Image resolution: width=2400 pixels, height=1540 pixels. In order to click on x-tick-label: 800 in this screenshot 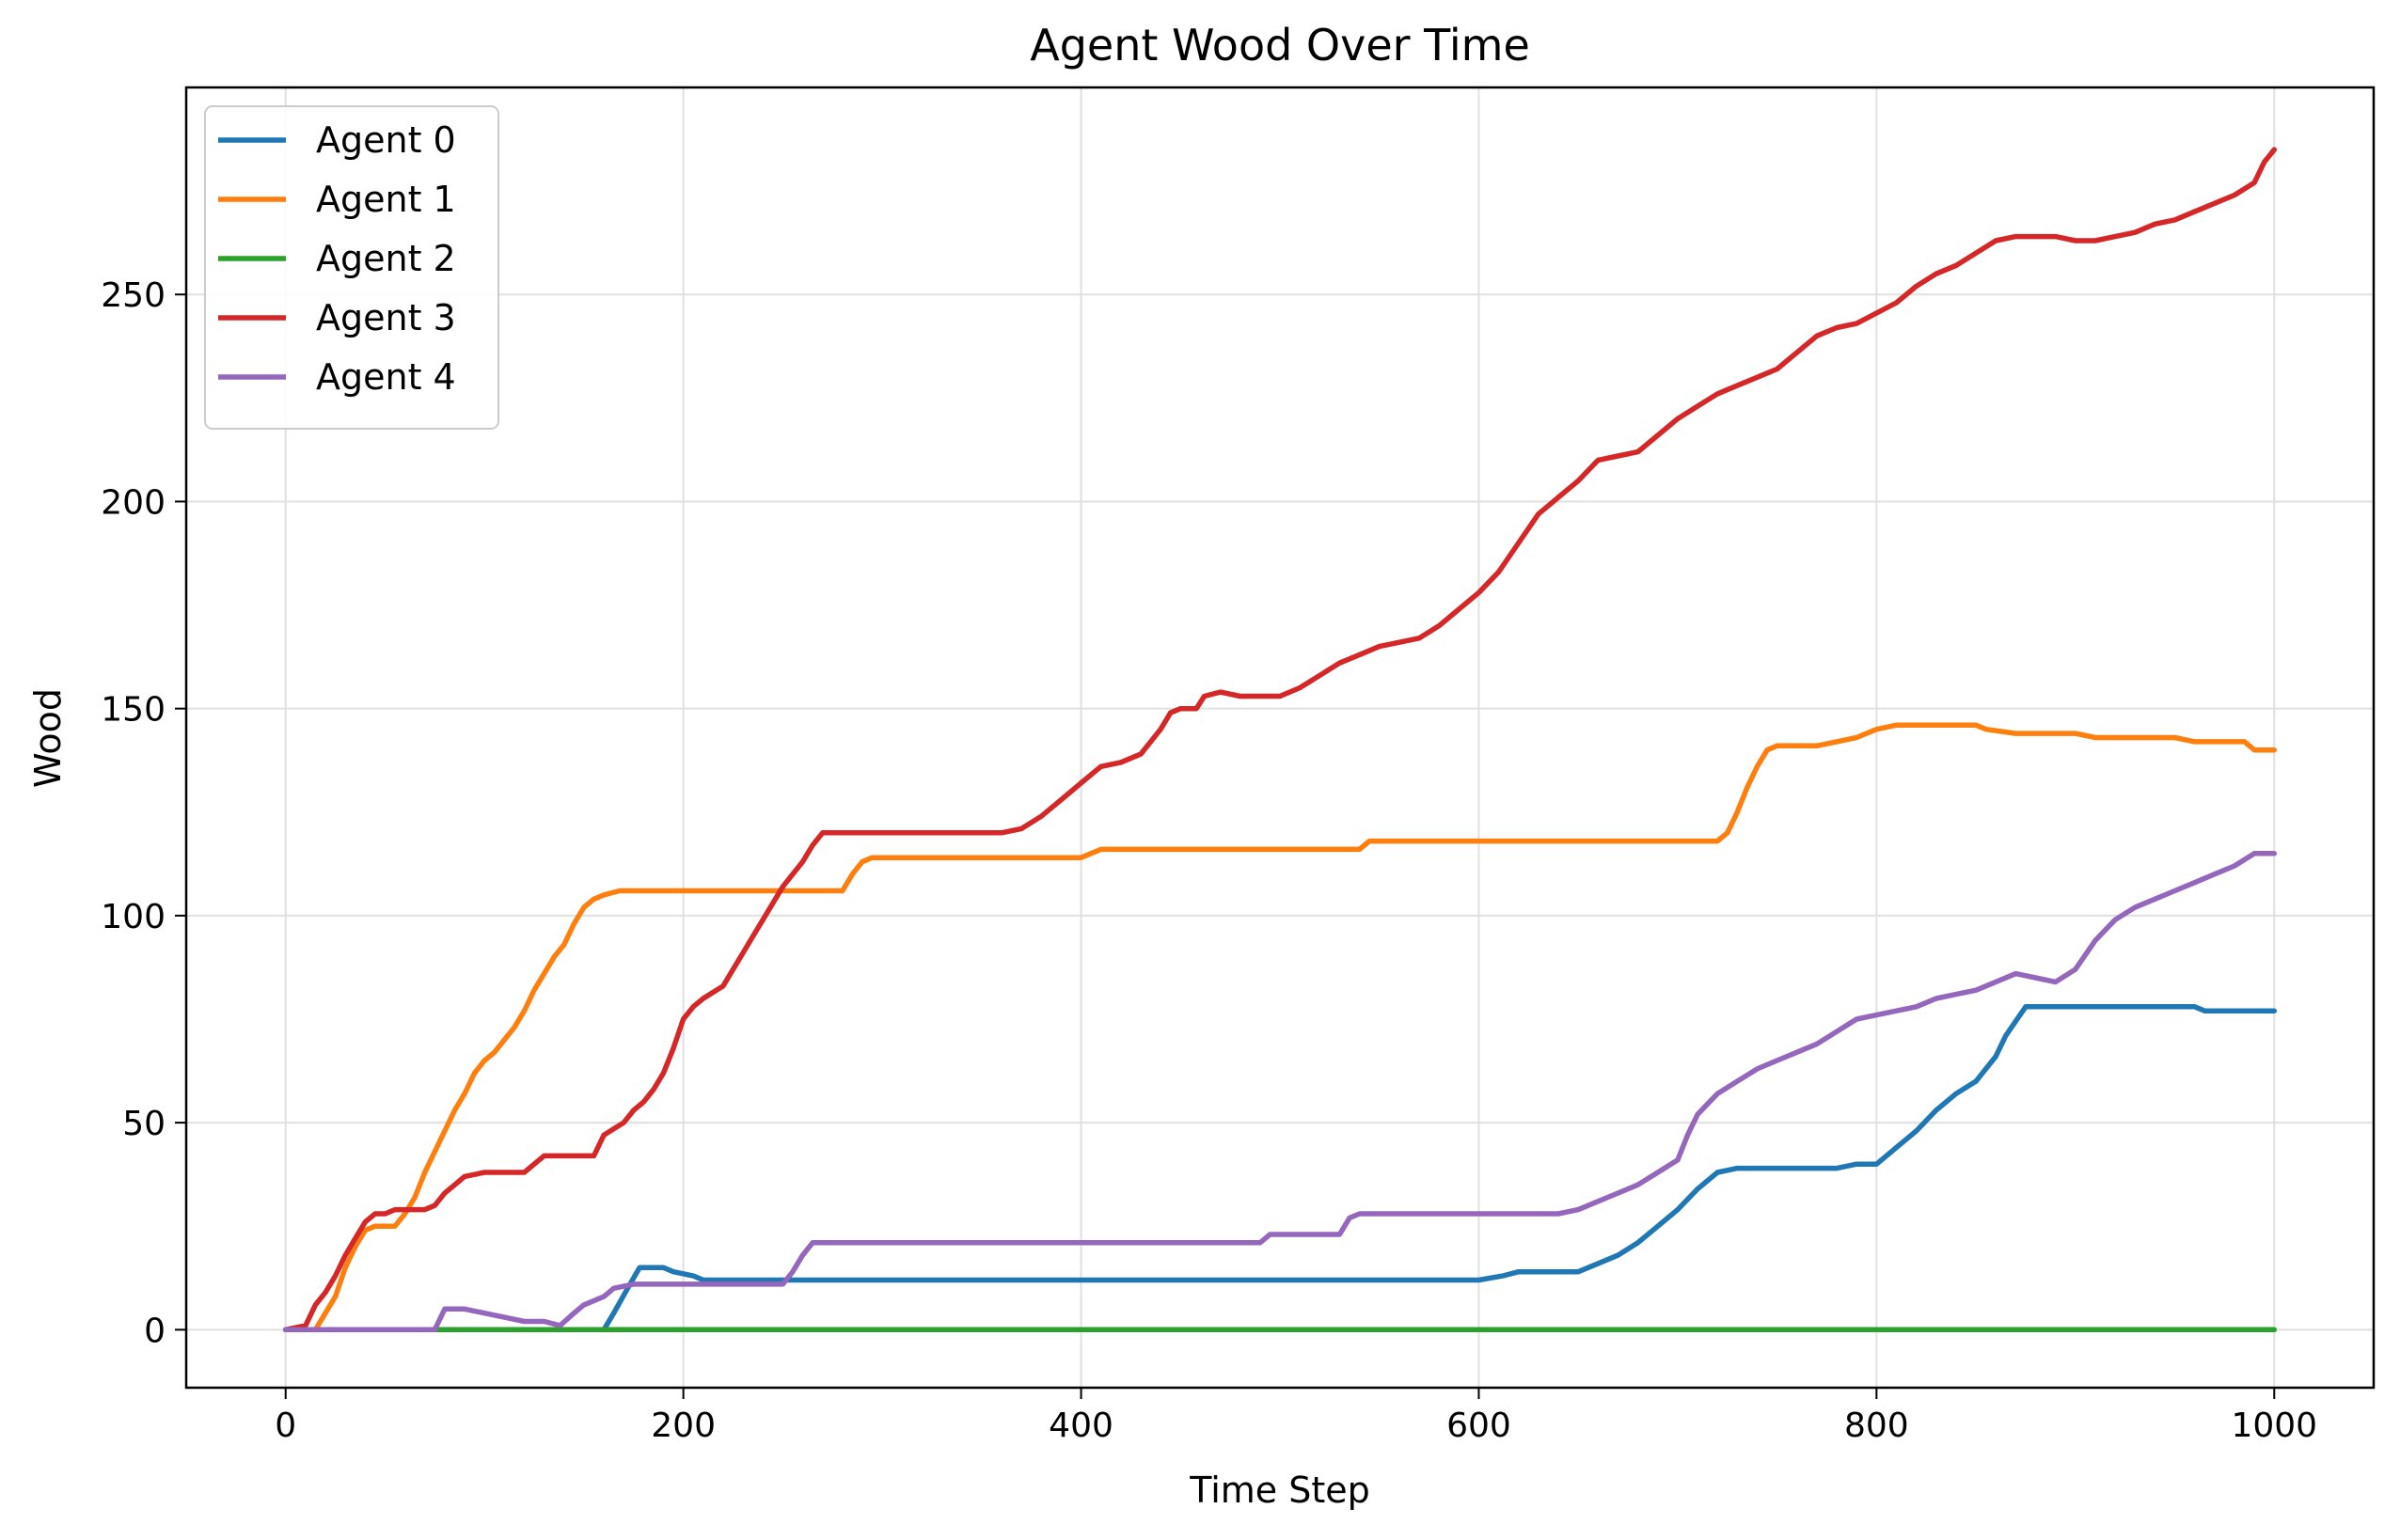, I will do `click(1876, 1425)`.